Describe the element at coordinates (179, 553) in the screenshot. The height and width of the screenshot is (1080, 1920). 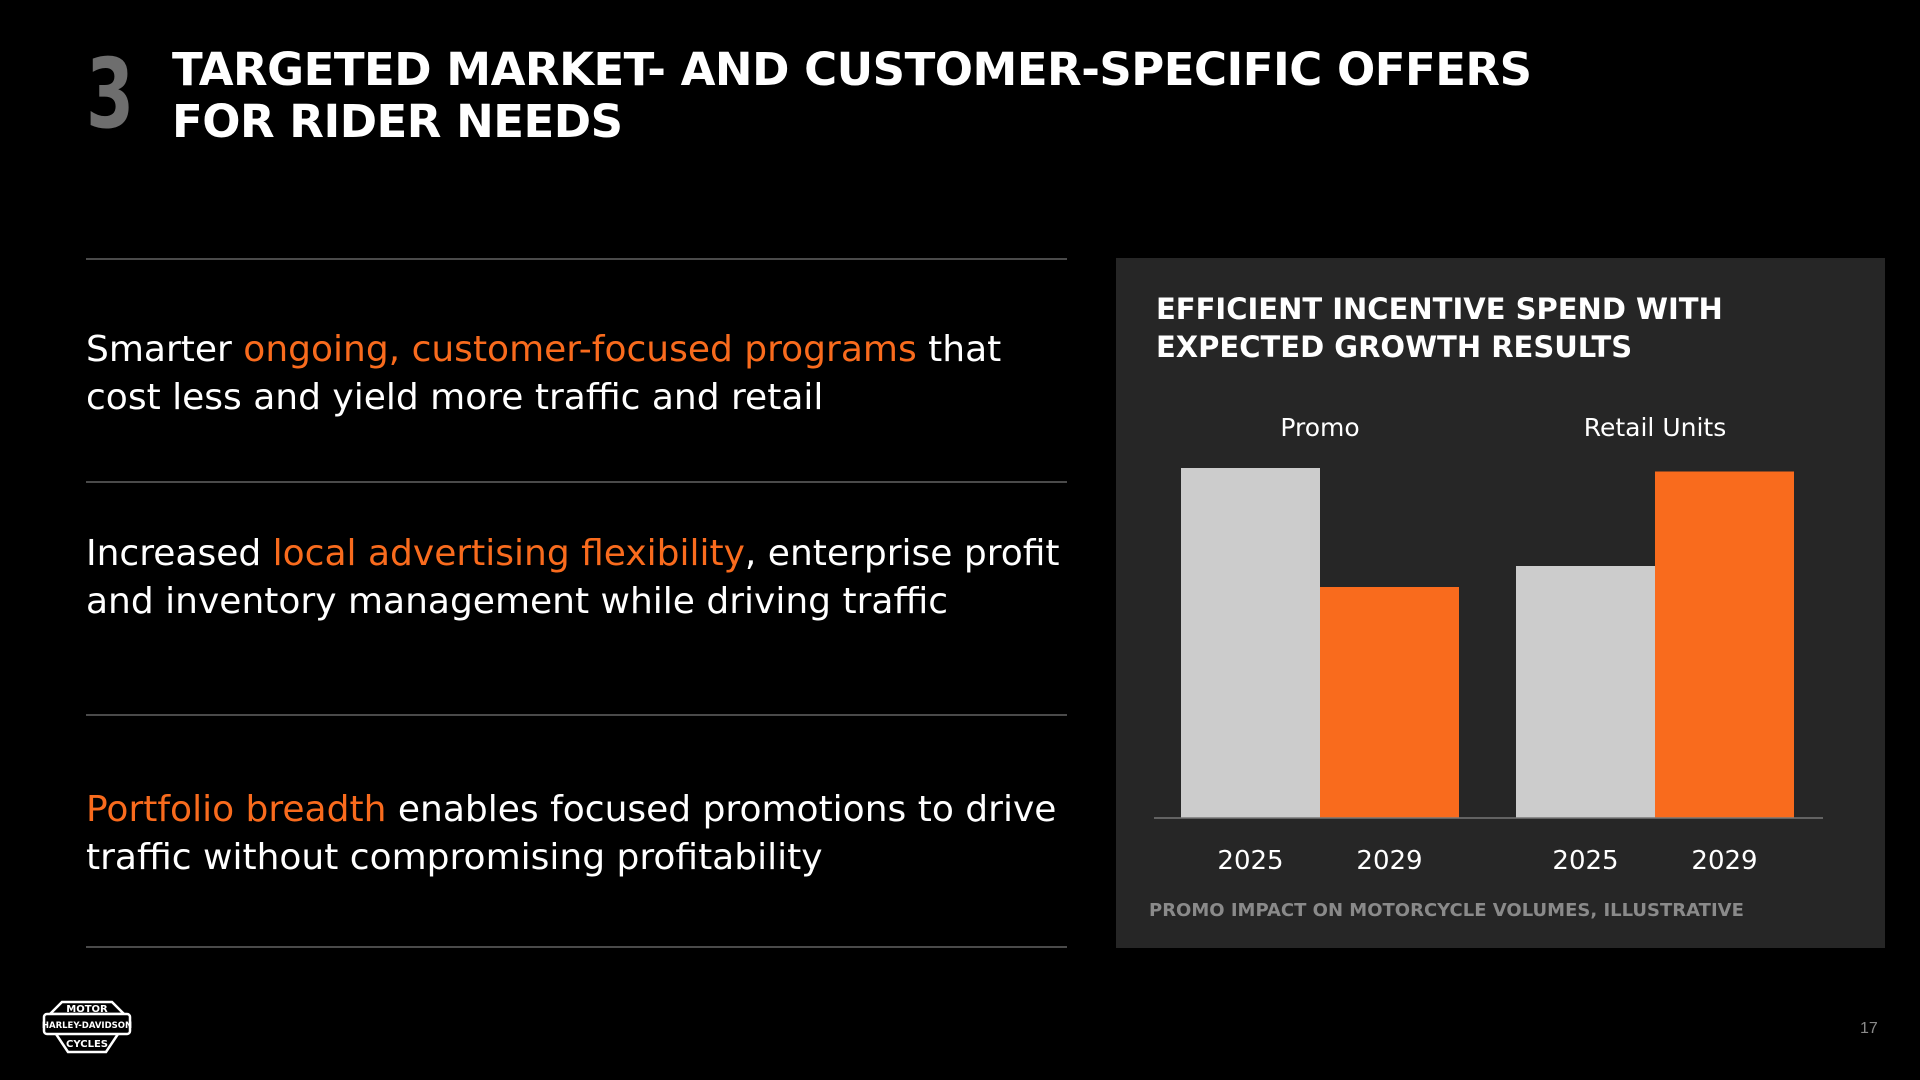
I see `point-2-text: Increased` at that location.